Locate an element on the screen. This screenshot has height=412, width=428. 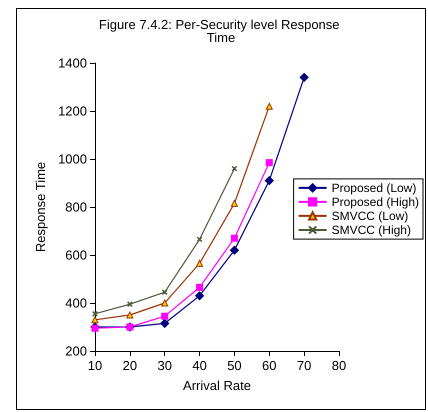
legend-label: SMVCC (Low) is located at coordinates (370, 215).